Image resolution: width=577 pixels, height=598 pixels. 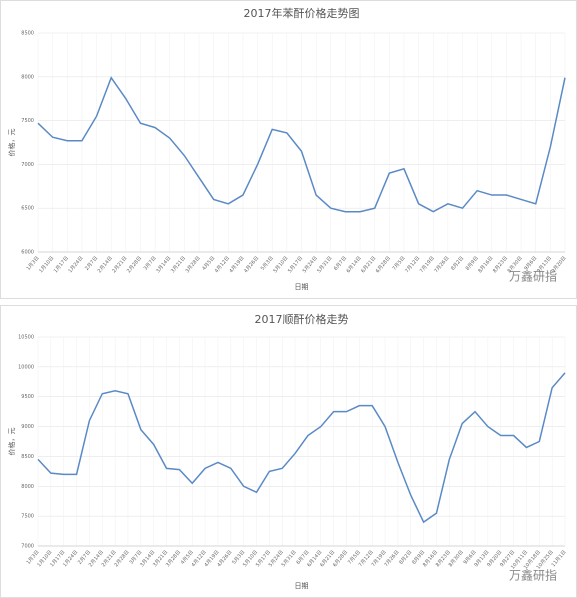 I want to click on y-tick-label: 6000, so click(x=27, y=253).